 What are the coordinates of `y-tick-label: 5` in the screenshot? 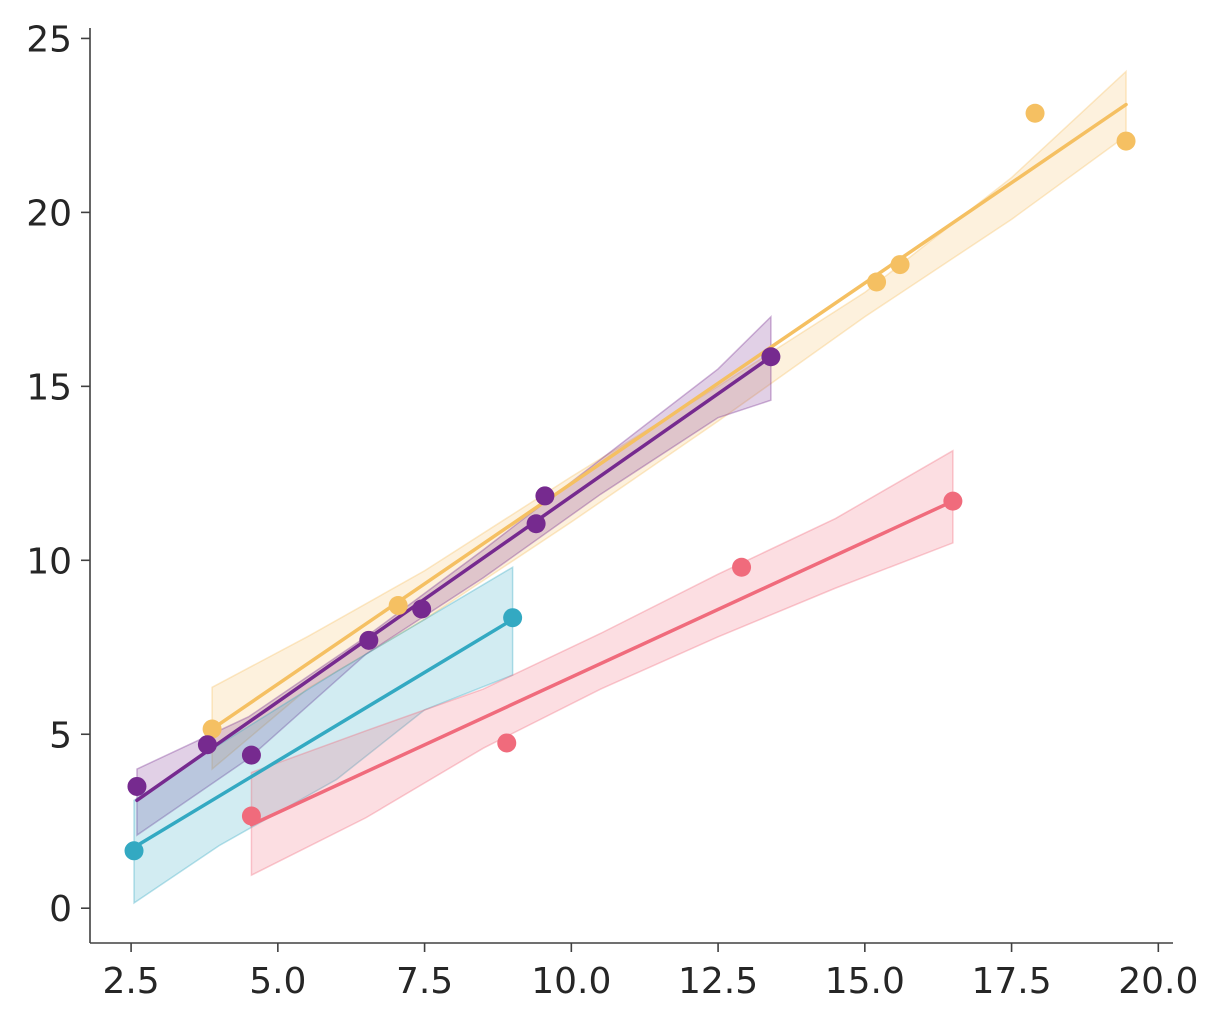 It's located at (60, 735).